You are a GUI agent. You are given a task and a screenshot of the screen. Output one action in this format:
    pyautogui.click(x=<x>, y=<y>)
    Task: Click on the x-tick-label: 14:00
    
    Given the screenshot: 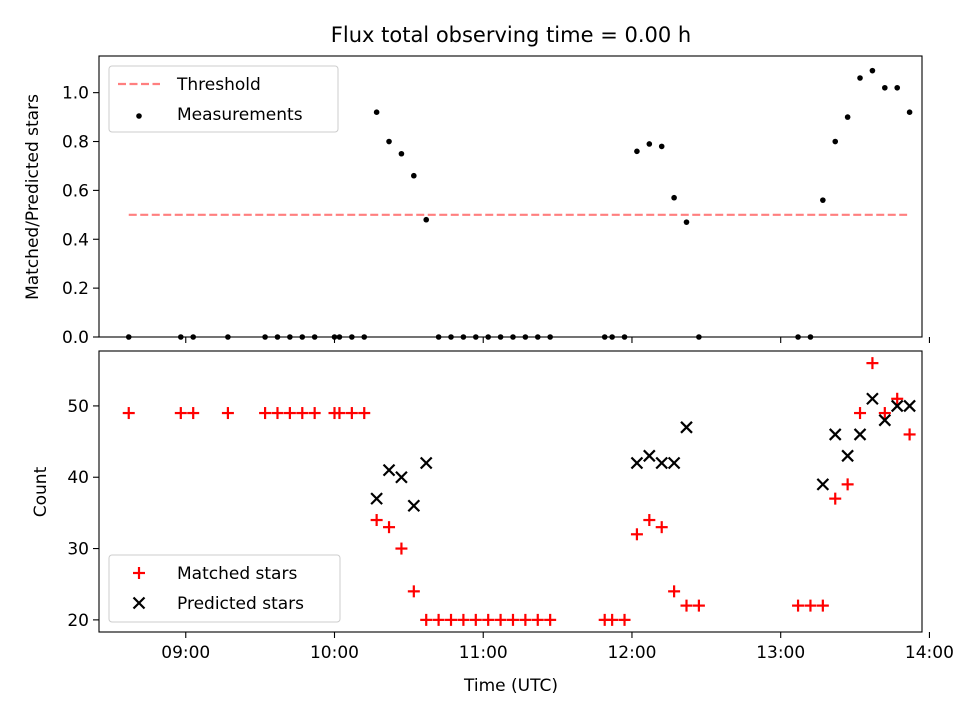 What is the action you would take?
    pyautogui.click(x=929, y=653)
    